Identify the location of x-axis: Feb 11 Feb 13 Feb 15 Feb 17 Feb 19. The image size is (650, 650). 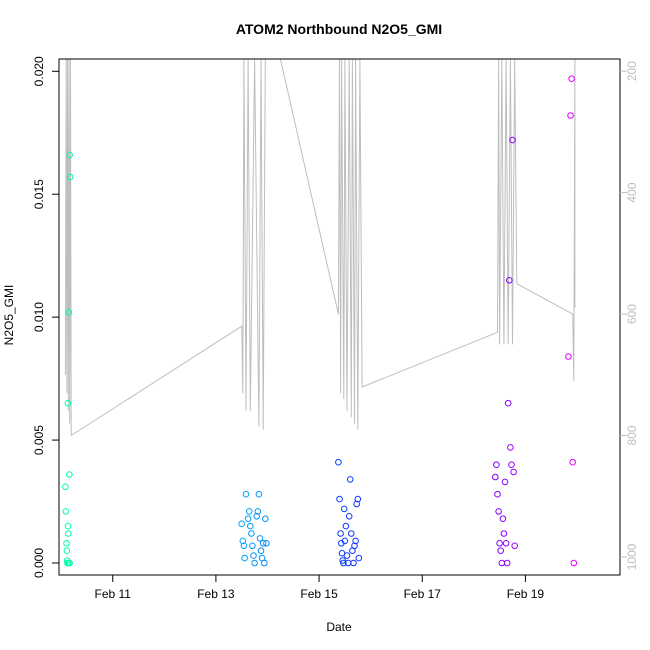
(320, 587).